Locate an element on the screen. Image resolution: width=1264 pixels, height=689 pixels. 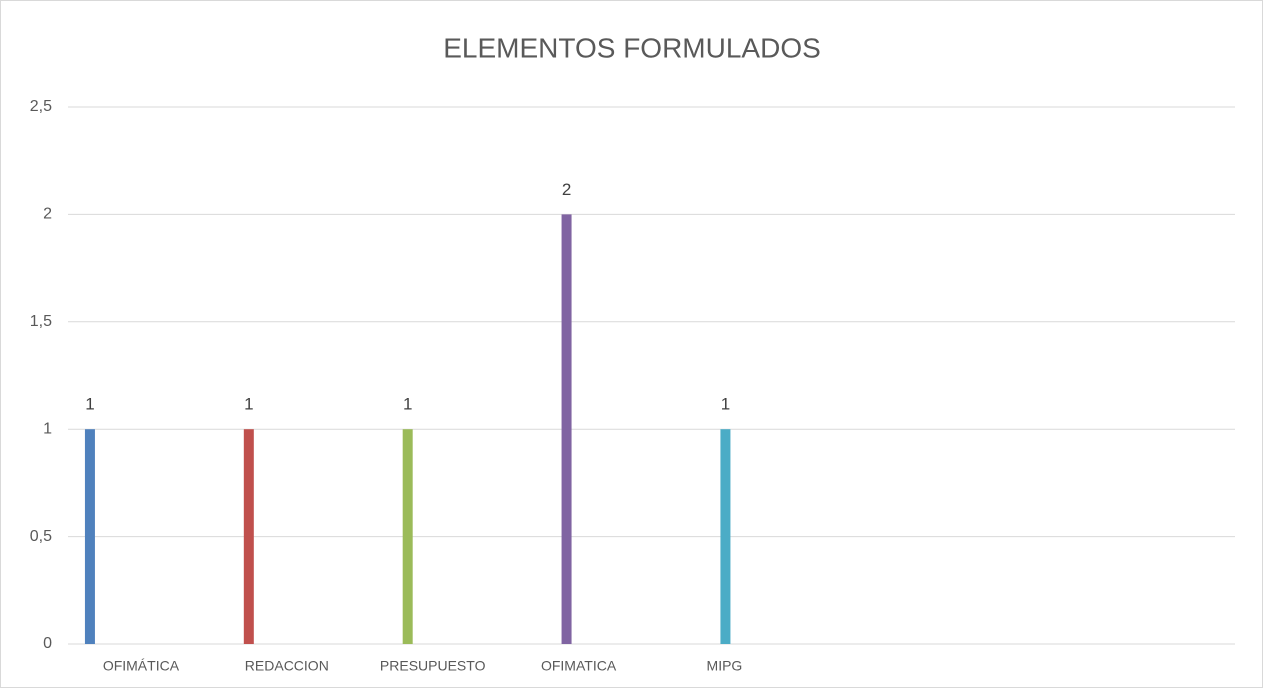
y-tick-label: 2,5 is located at coordinates (41, 106).